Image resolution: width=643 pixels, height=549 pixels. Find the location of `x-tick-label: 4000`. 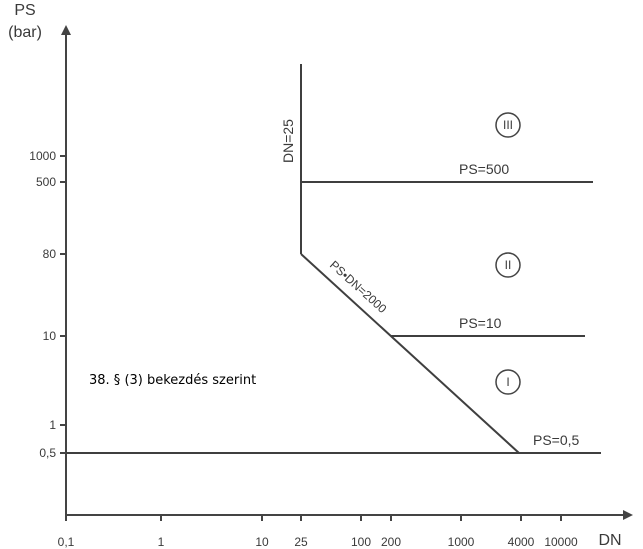

x-tick-label: 4000 is located at coordinates (521, 542).